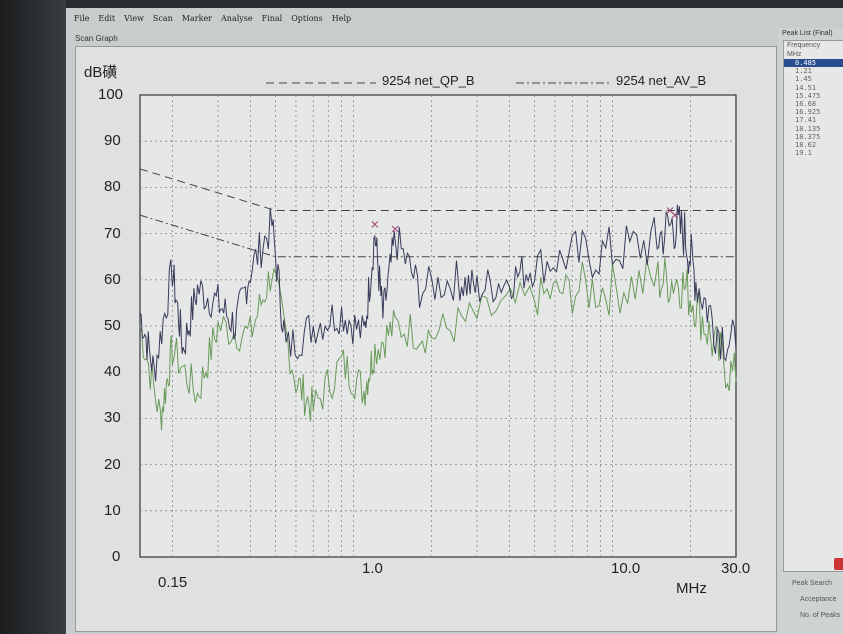 This screenshot has height=634, width=843. What do you see at coordinates (111, 94) in the screenshot?
I see `y-tick-label: 100` at bounding box center [111, 94].